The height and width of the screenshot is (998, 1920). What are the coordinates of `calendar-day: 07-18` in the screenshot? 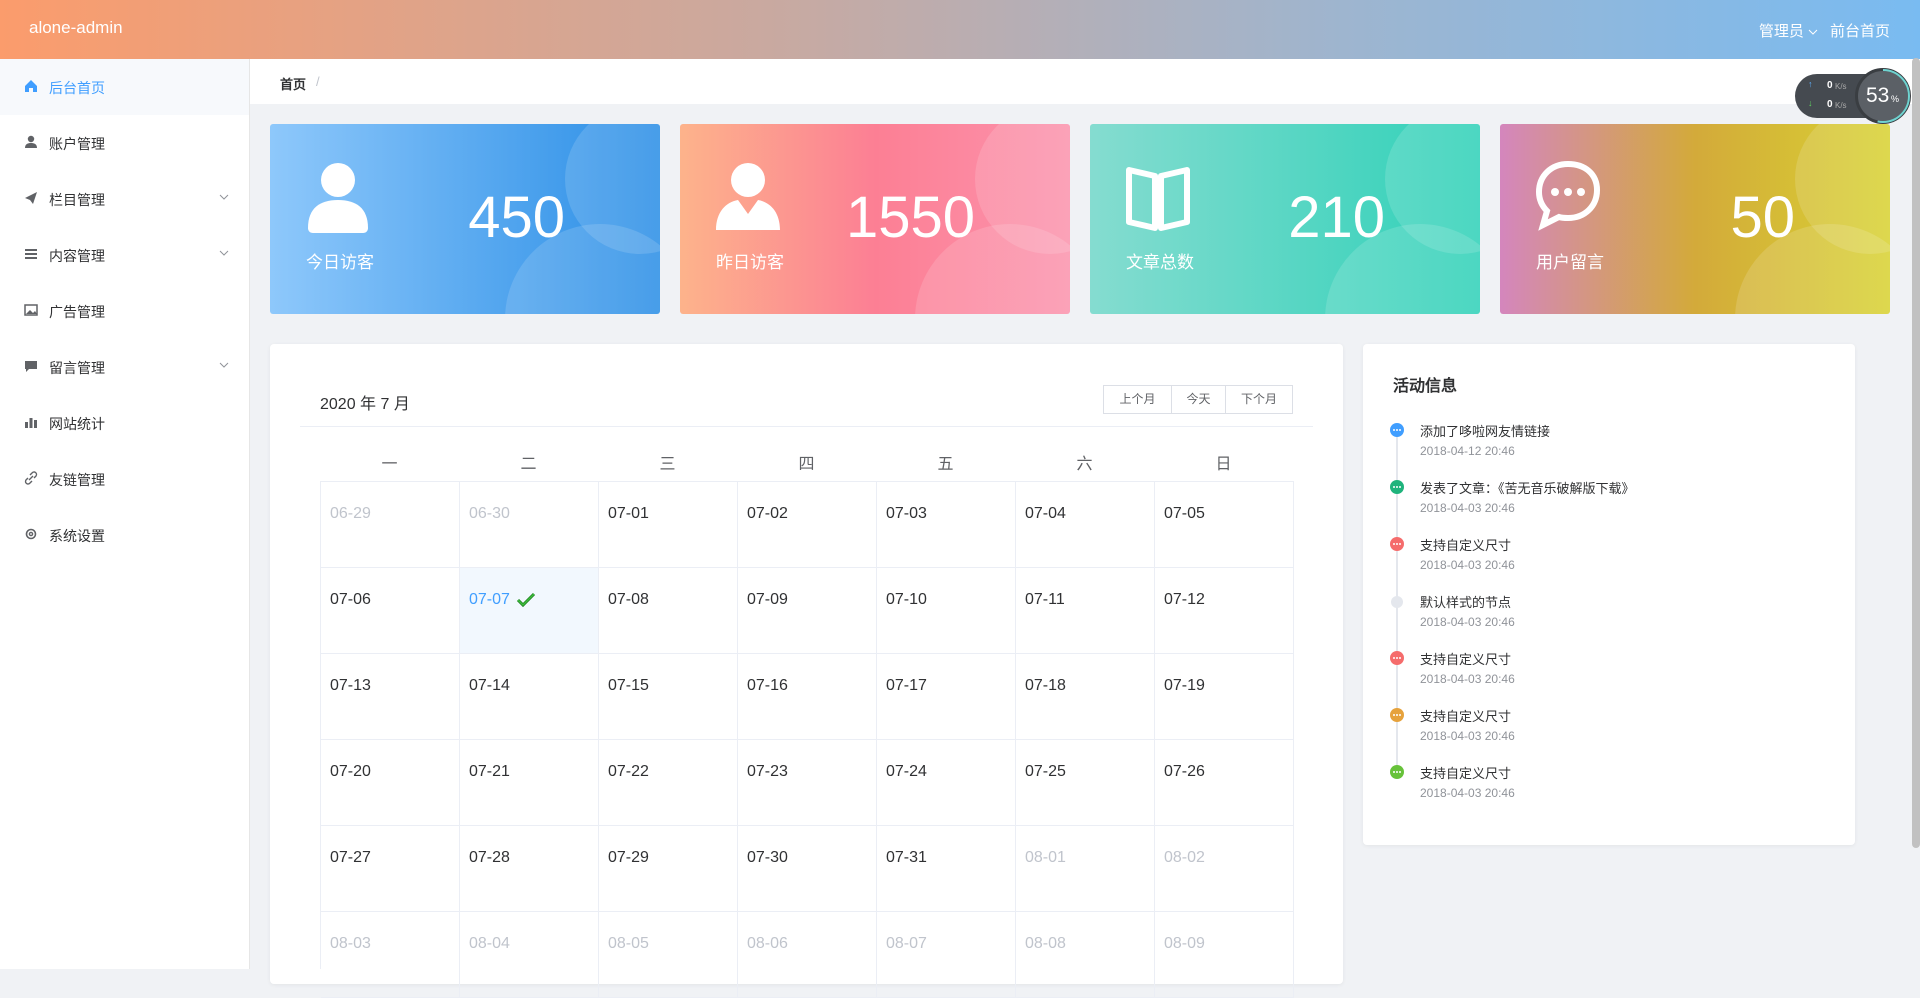 It's located at (1085, 697).